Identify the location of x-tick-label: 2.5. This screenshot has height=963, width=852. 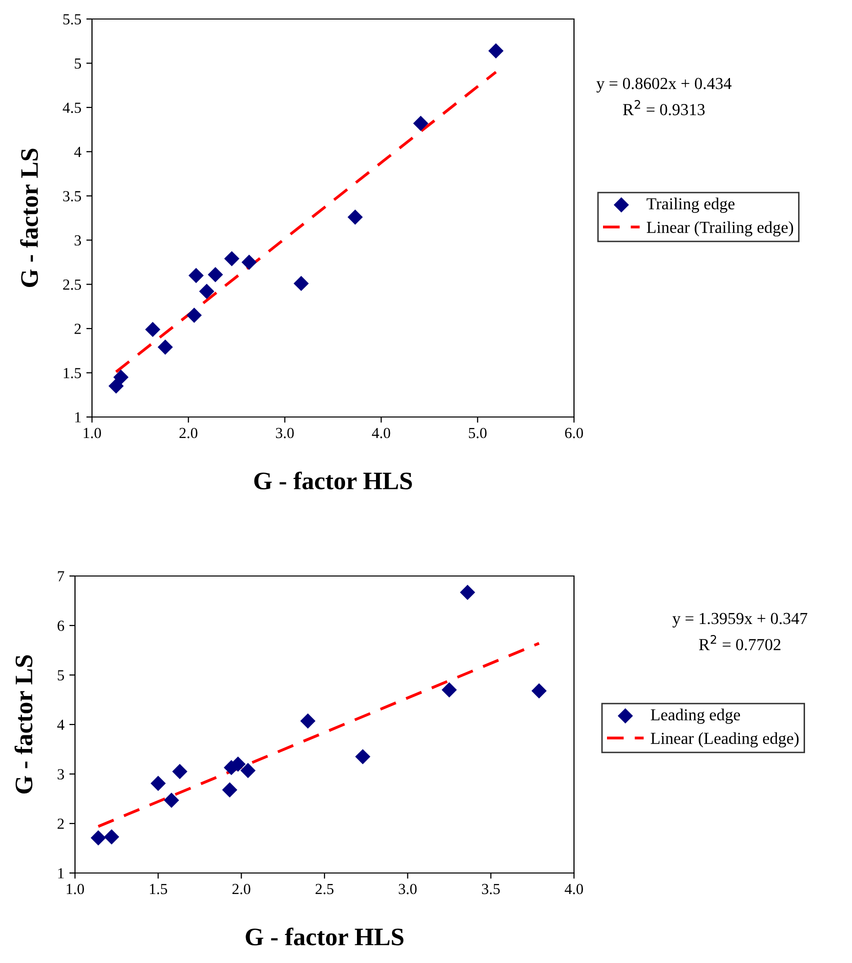
(325, 889).